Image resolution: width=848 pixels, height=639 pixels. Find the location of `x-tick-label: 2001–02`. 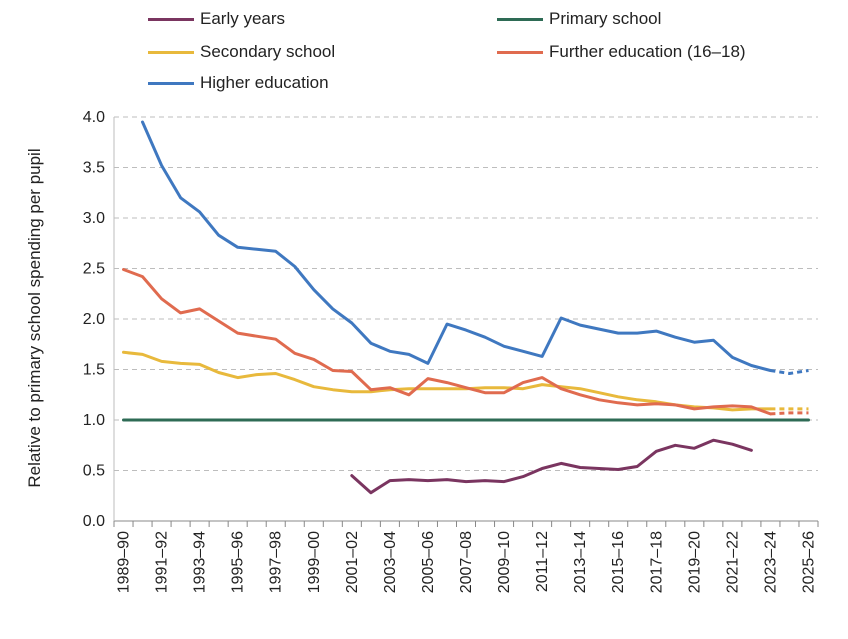

x-tick-label: 2001–02 is located at coordinates (352, 562).